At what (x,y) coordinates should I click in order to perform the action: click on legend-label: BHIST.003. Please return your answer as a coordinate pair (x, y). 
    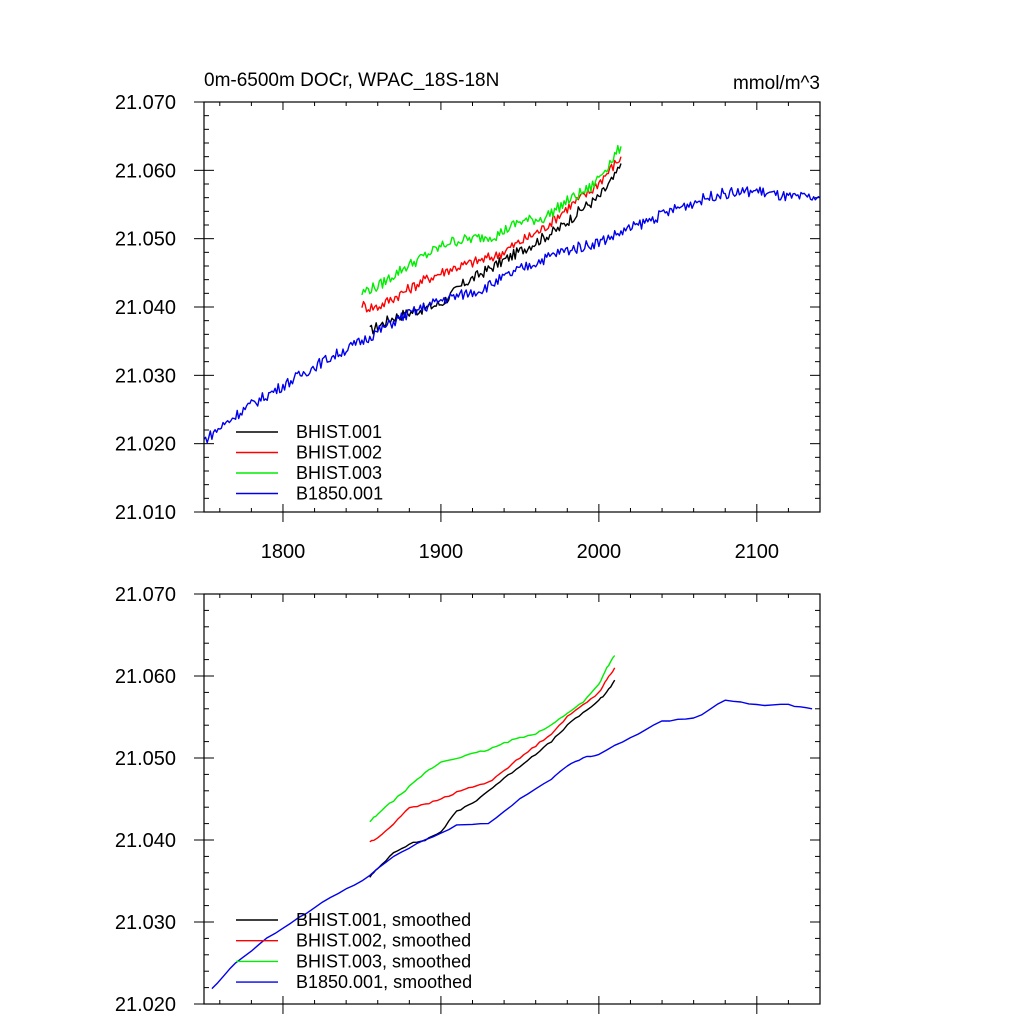
    Looking at the image, I should click on (339, 473).